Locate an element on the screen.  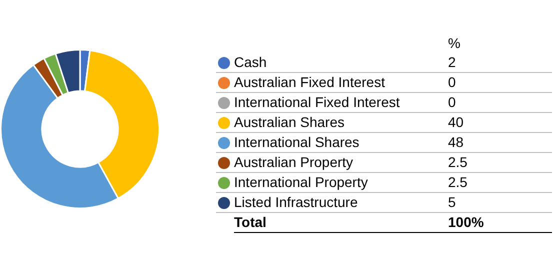
legend-title: % is located at coordinates (454, 43).